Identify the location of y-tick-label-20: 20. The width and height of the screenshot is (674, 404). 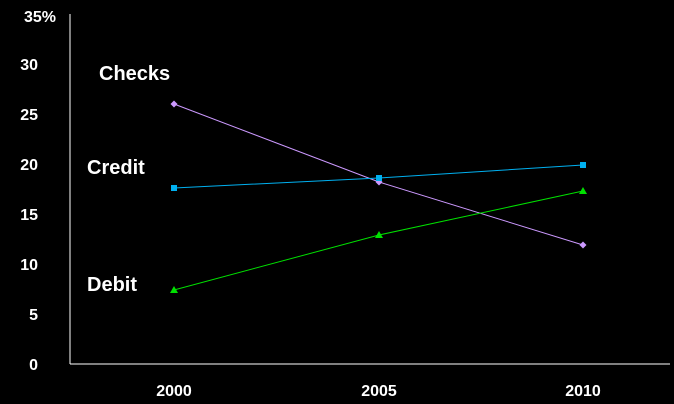
(29, 165).